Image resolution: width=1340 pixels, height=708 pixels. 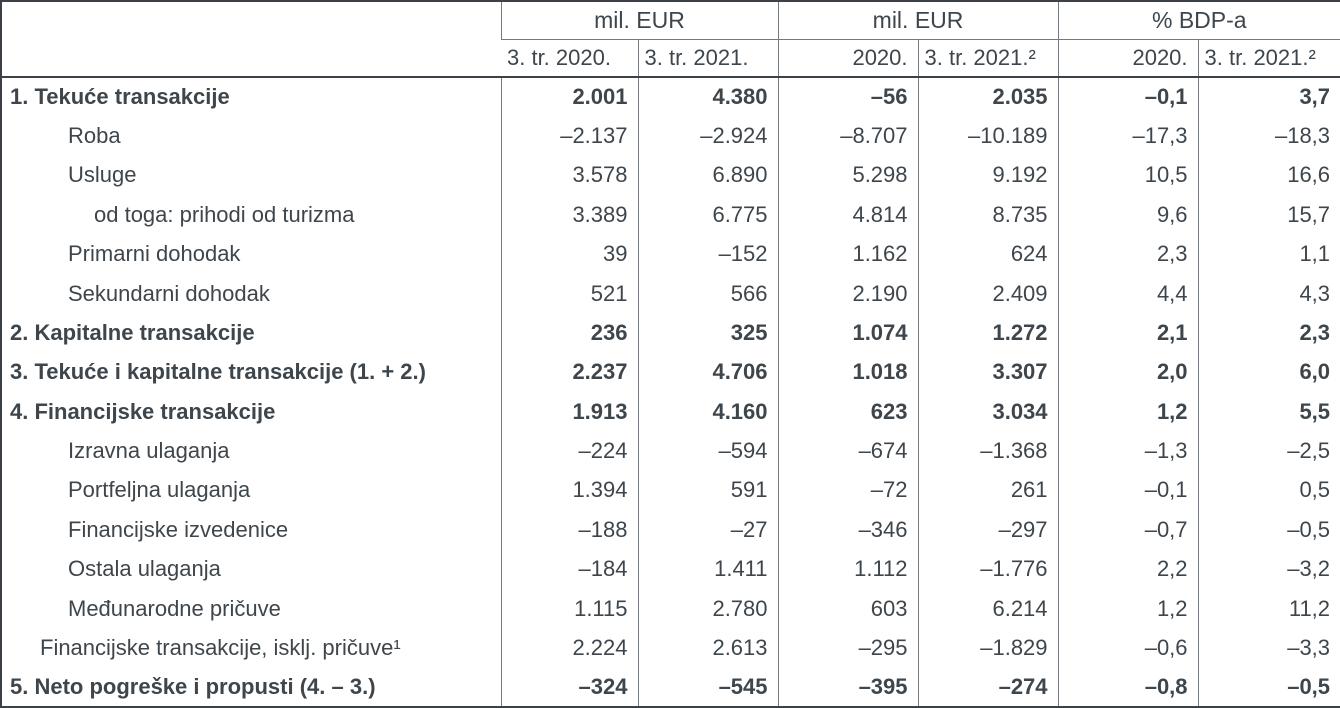 I want to click on cell-value: 2,1, so click(x=1128, y=333).